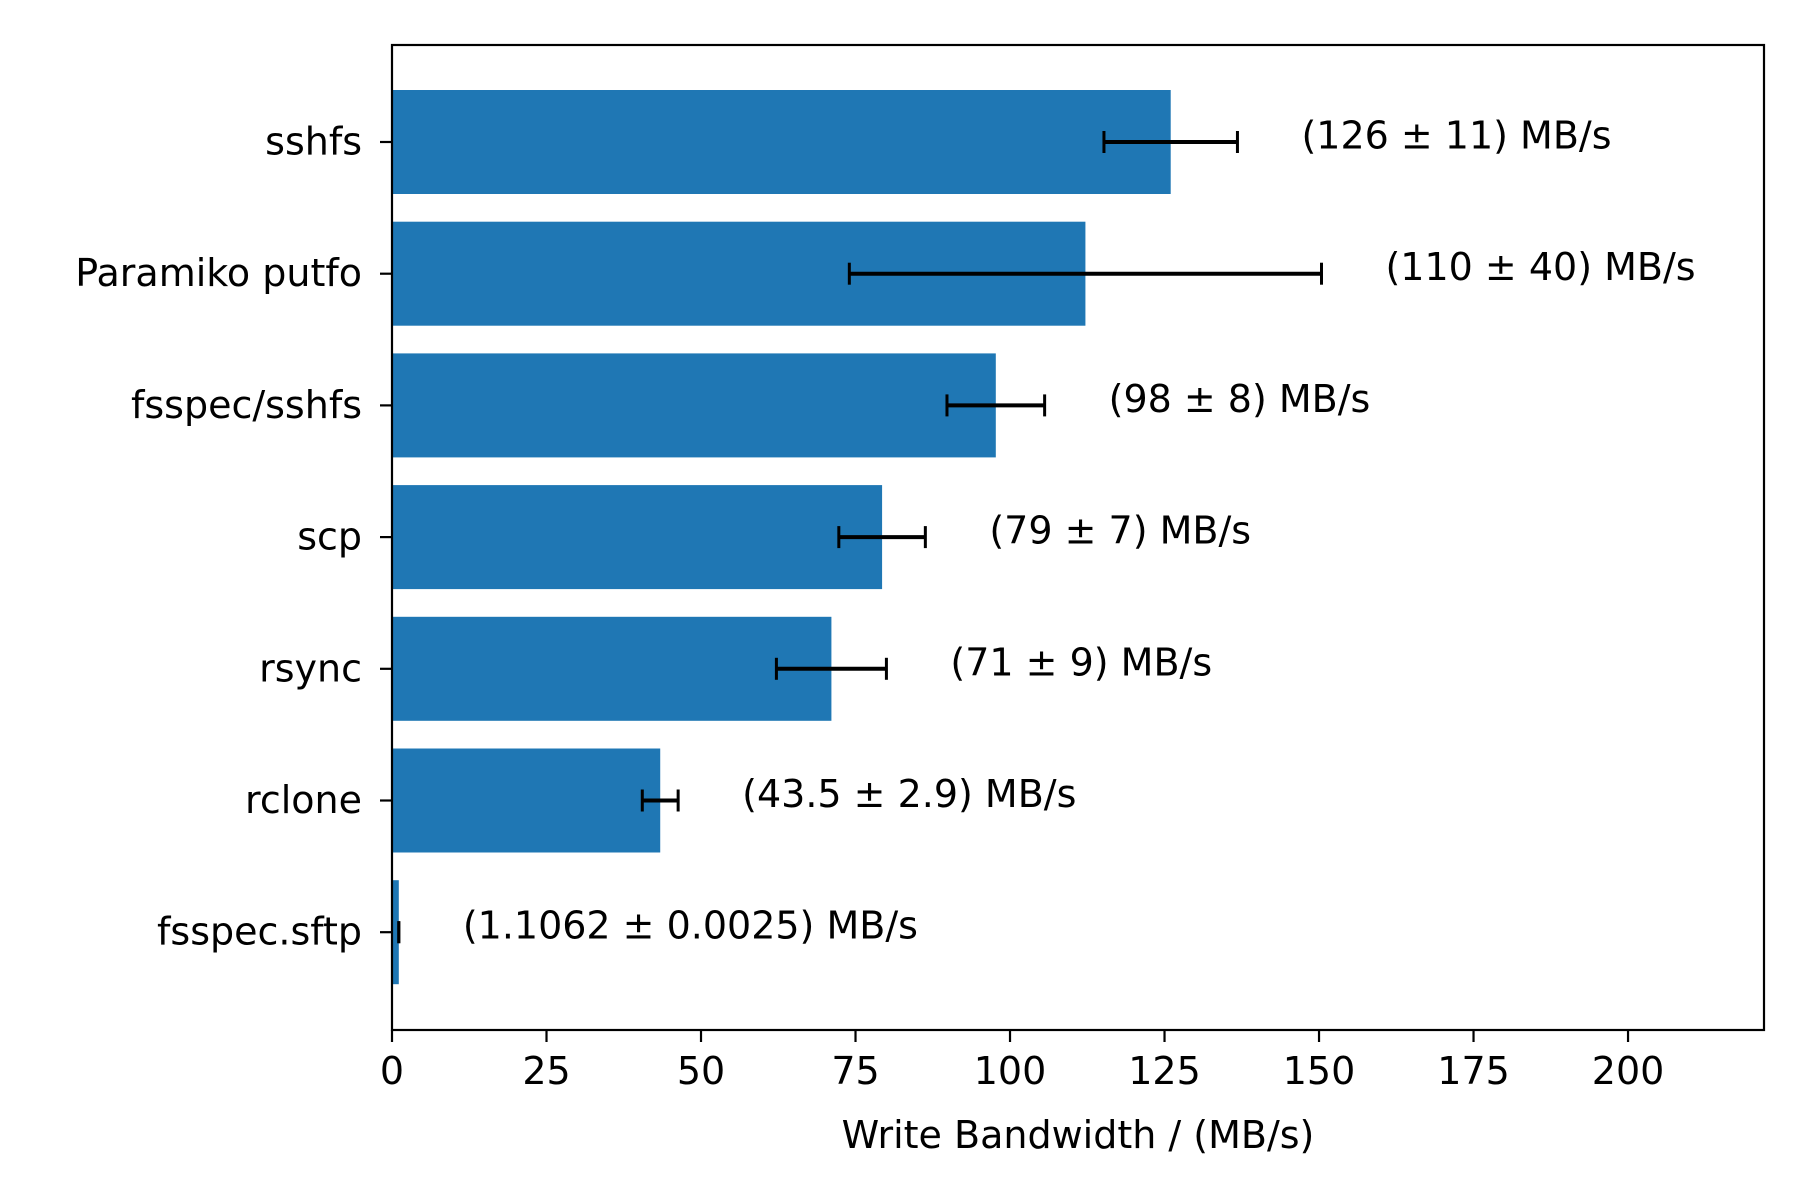 This screenshot has height=1200, width=1800. I want to click on x-tick-label-1: 25, so click(546, 1071).